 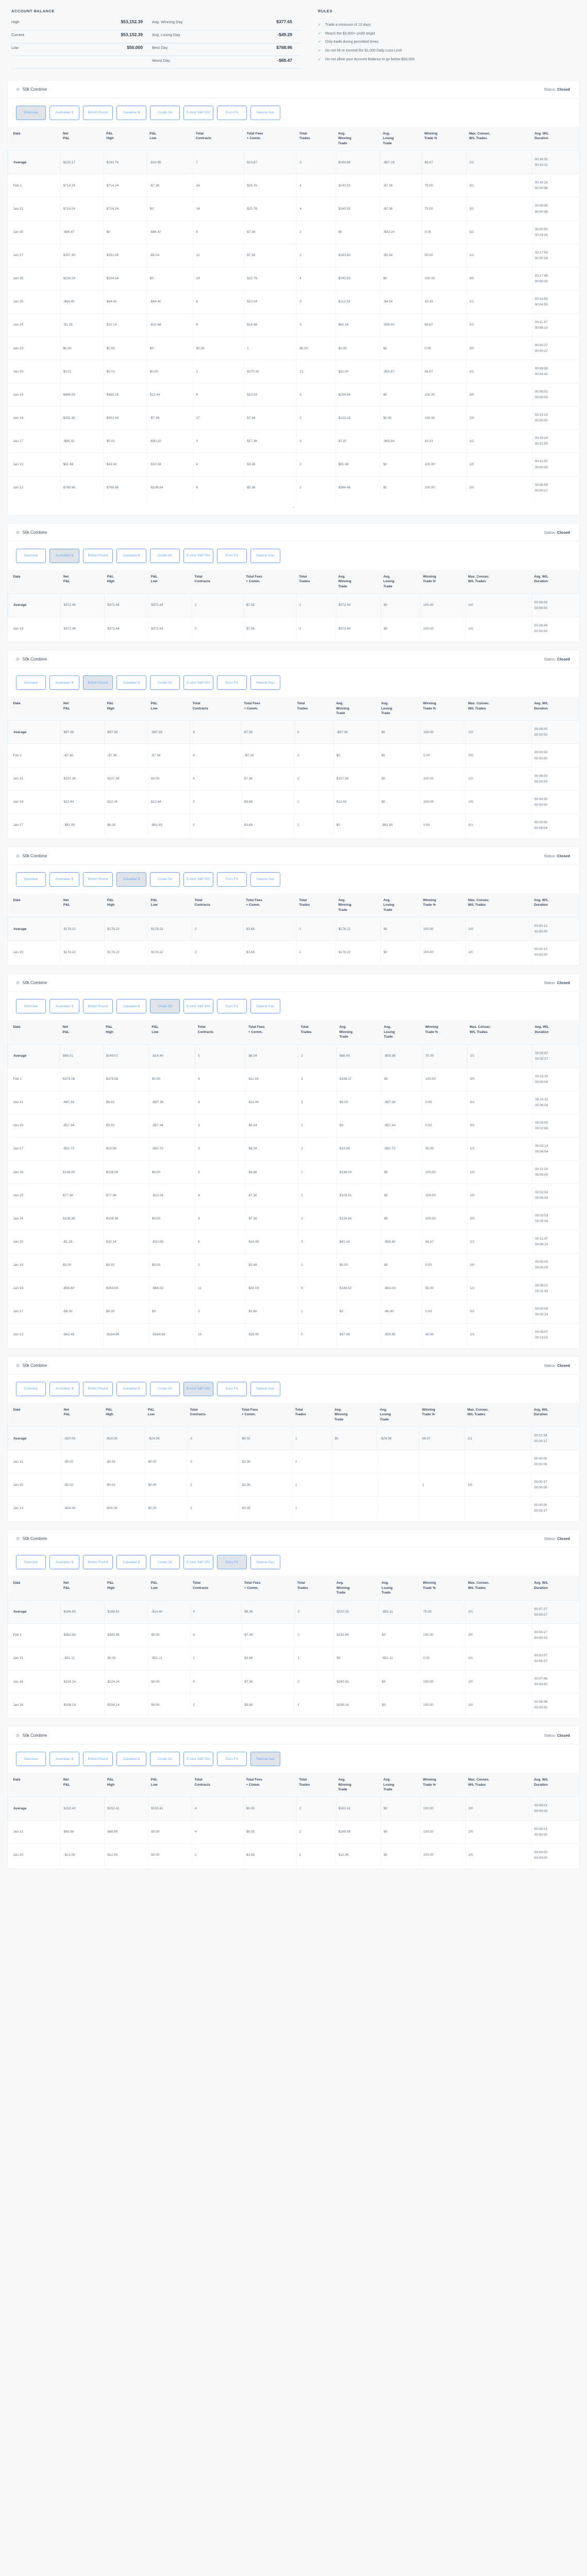 What do you see at coordinates (82, 1508) in the screenshot?
I see `table-cell: -$24.08` at bounding box center [82, 1508].